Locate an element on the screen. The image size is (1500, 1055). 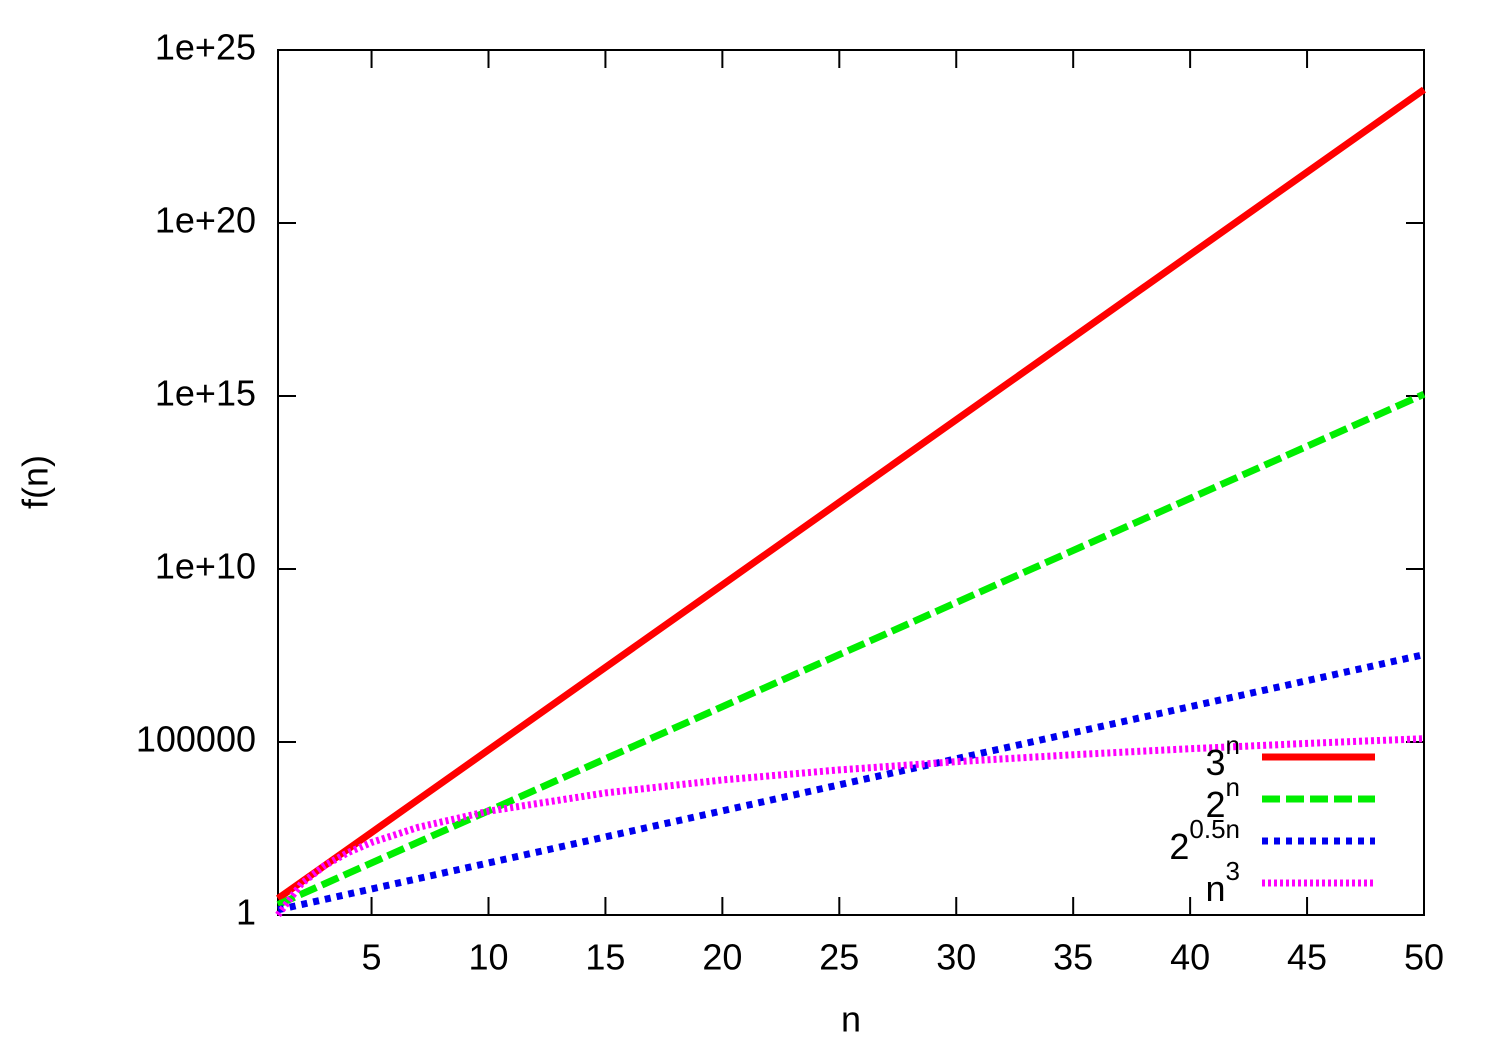
y-tick-label: 1e+25 is located at coordinates (205, 47).